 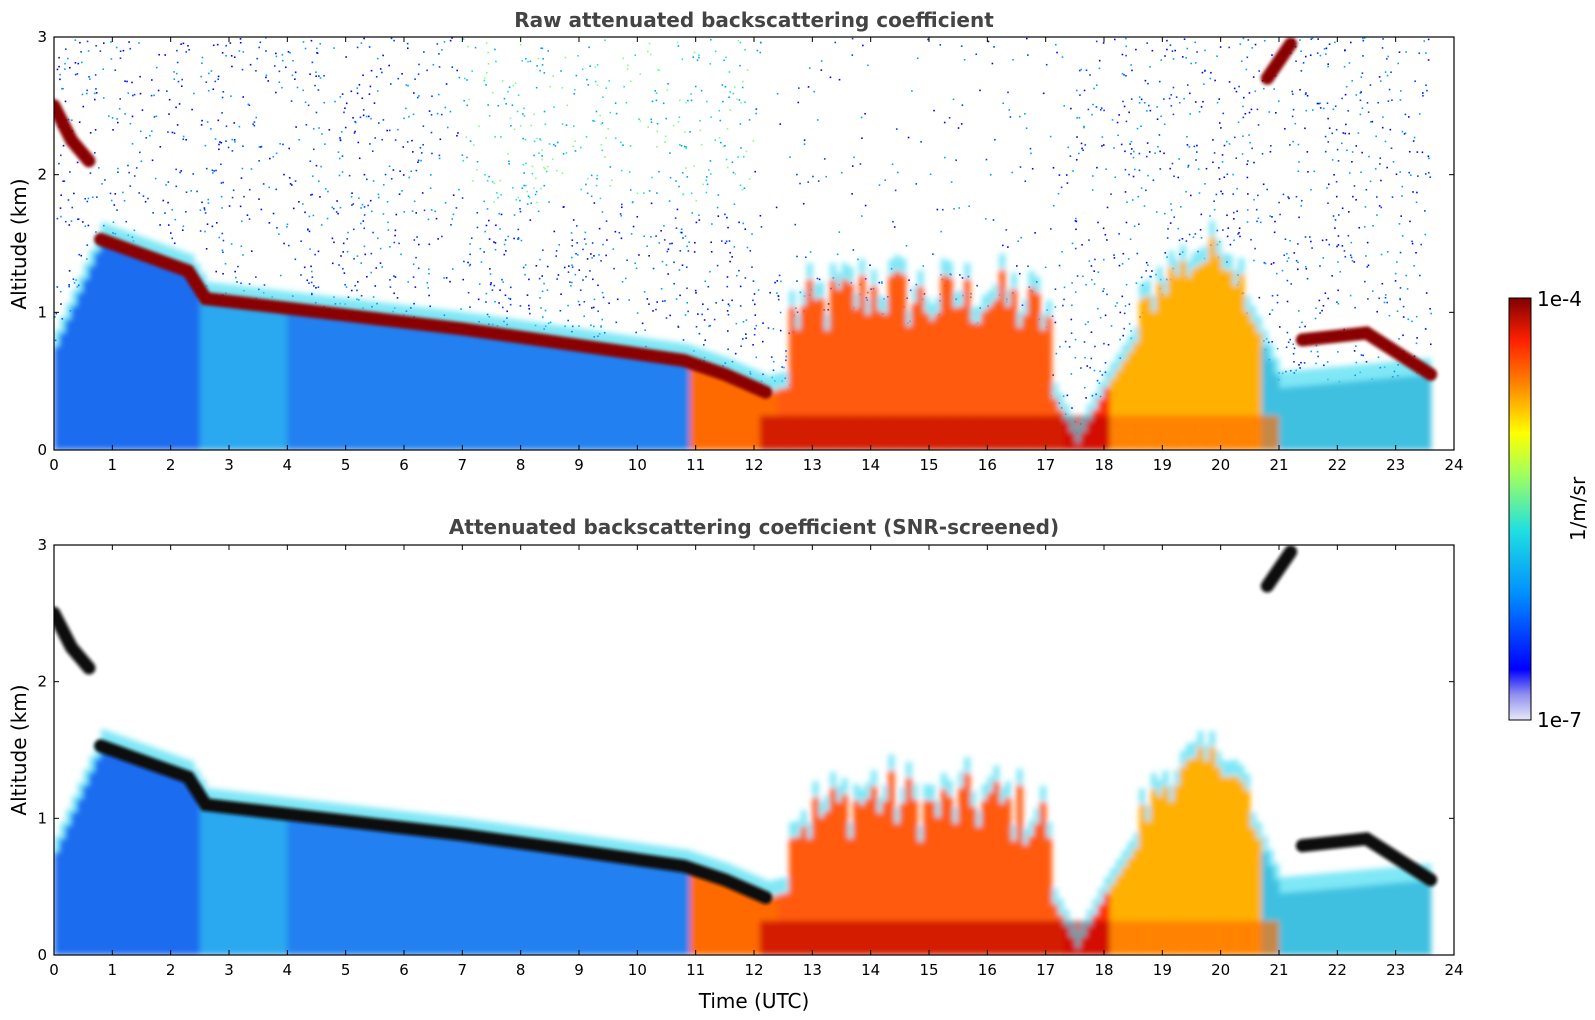 I want to click on x-tick-label: 1, so click(x=113, y=465).